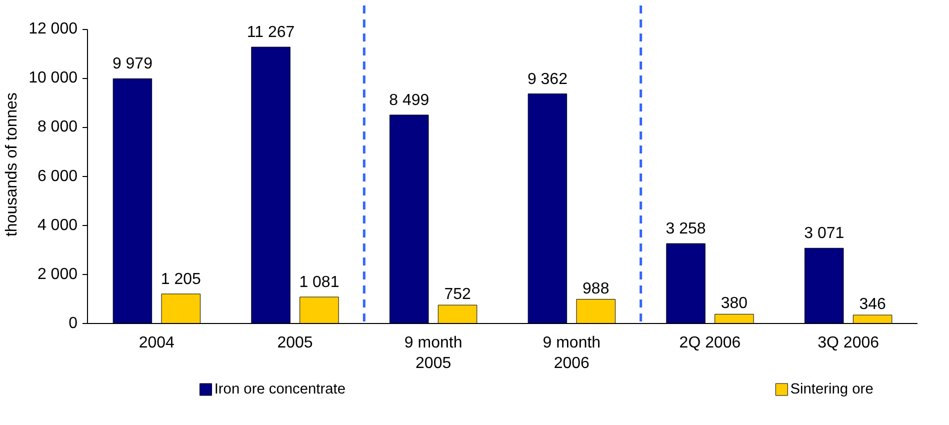  Describe the element at coordinates (57, 176) in the screenshot. I see `y-tick-label: 6 000` at that location.